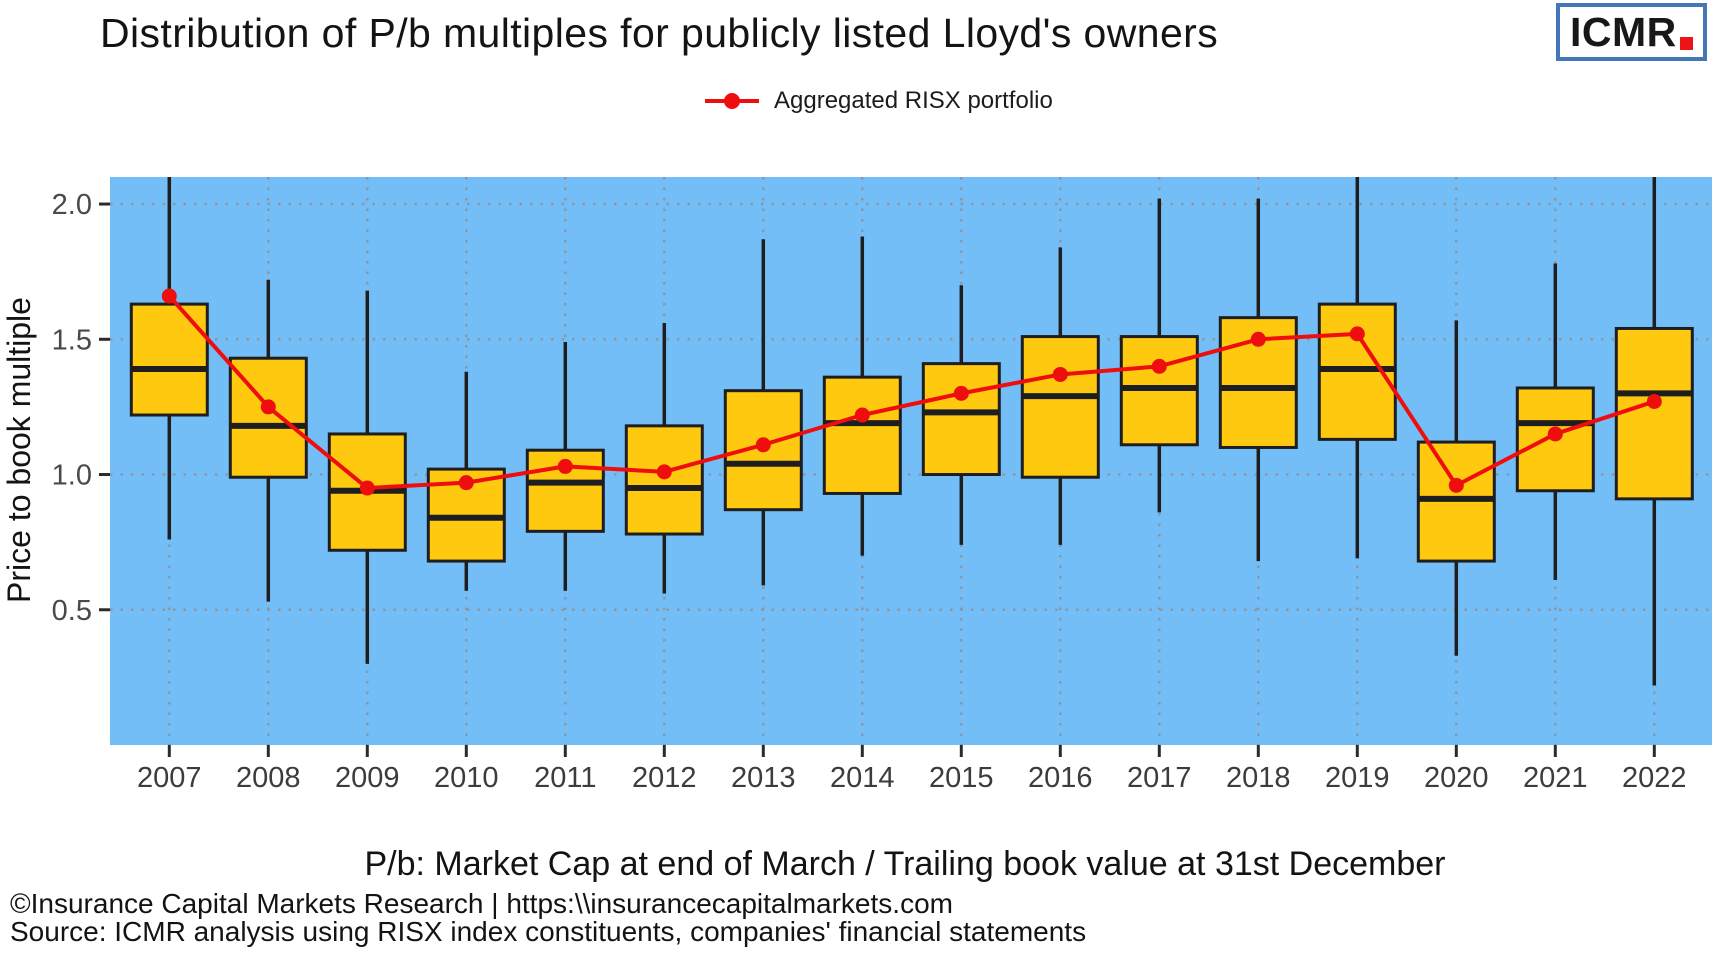  I want to click on x-tick-label-2016: 2016, so click(1060, 778).